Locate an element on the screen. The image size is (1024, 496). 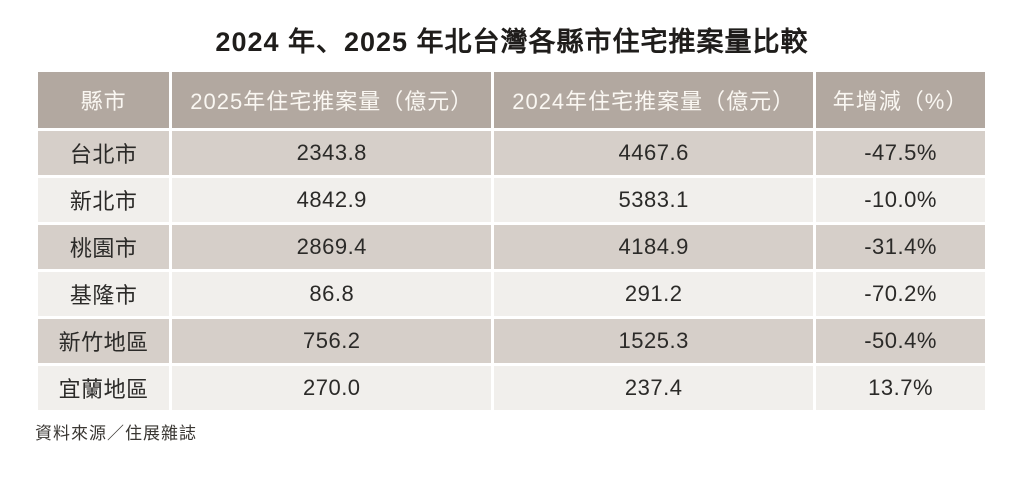
table-row: 宜蘭地區 270.0 237.4 13.7% is located at coordinates (511, 388).